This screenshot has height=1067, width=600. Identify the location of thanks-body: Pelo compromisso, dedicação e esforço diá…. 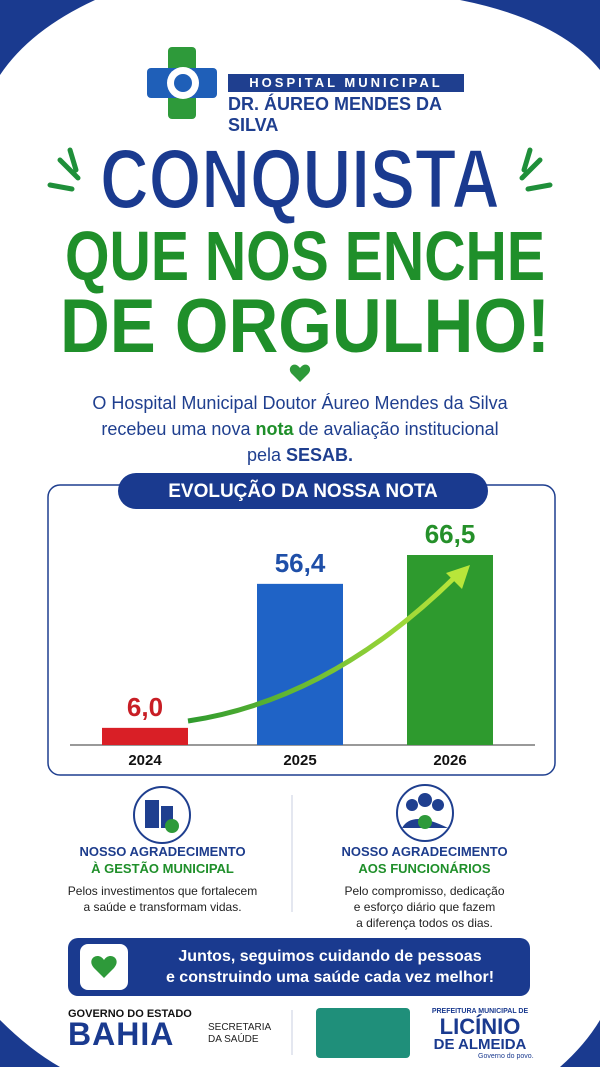
(424, 907).